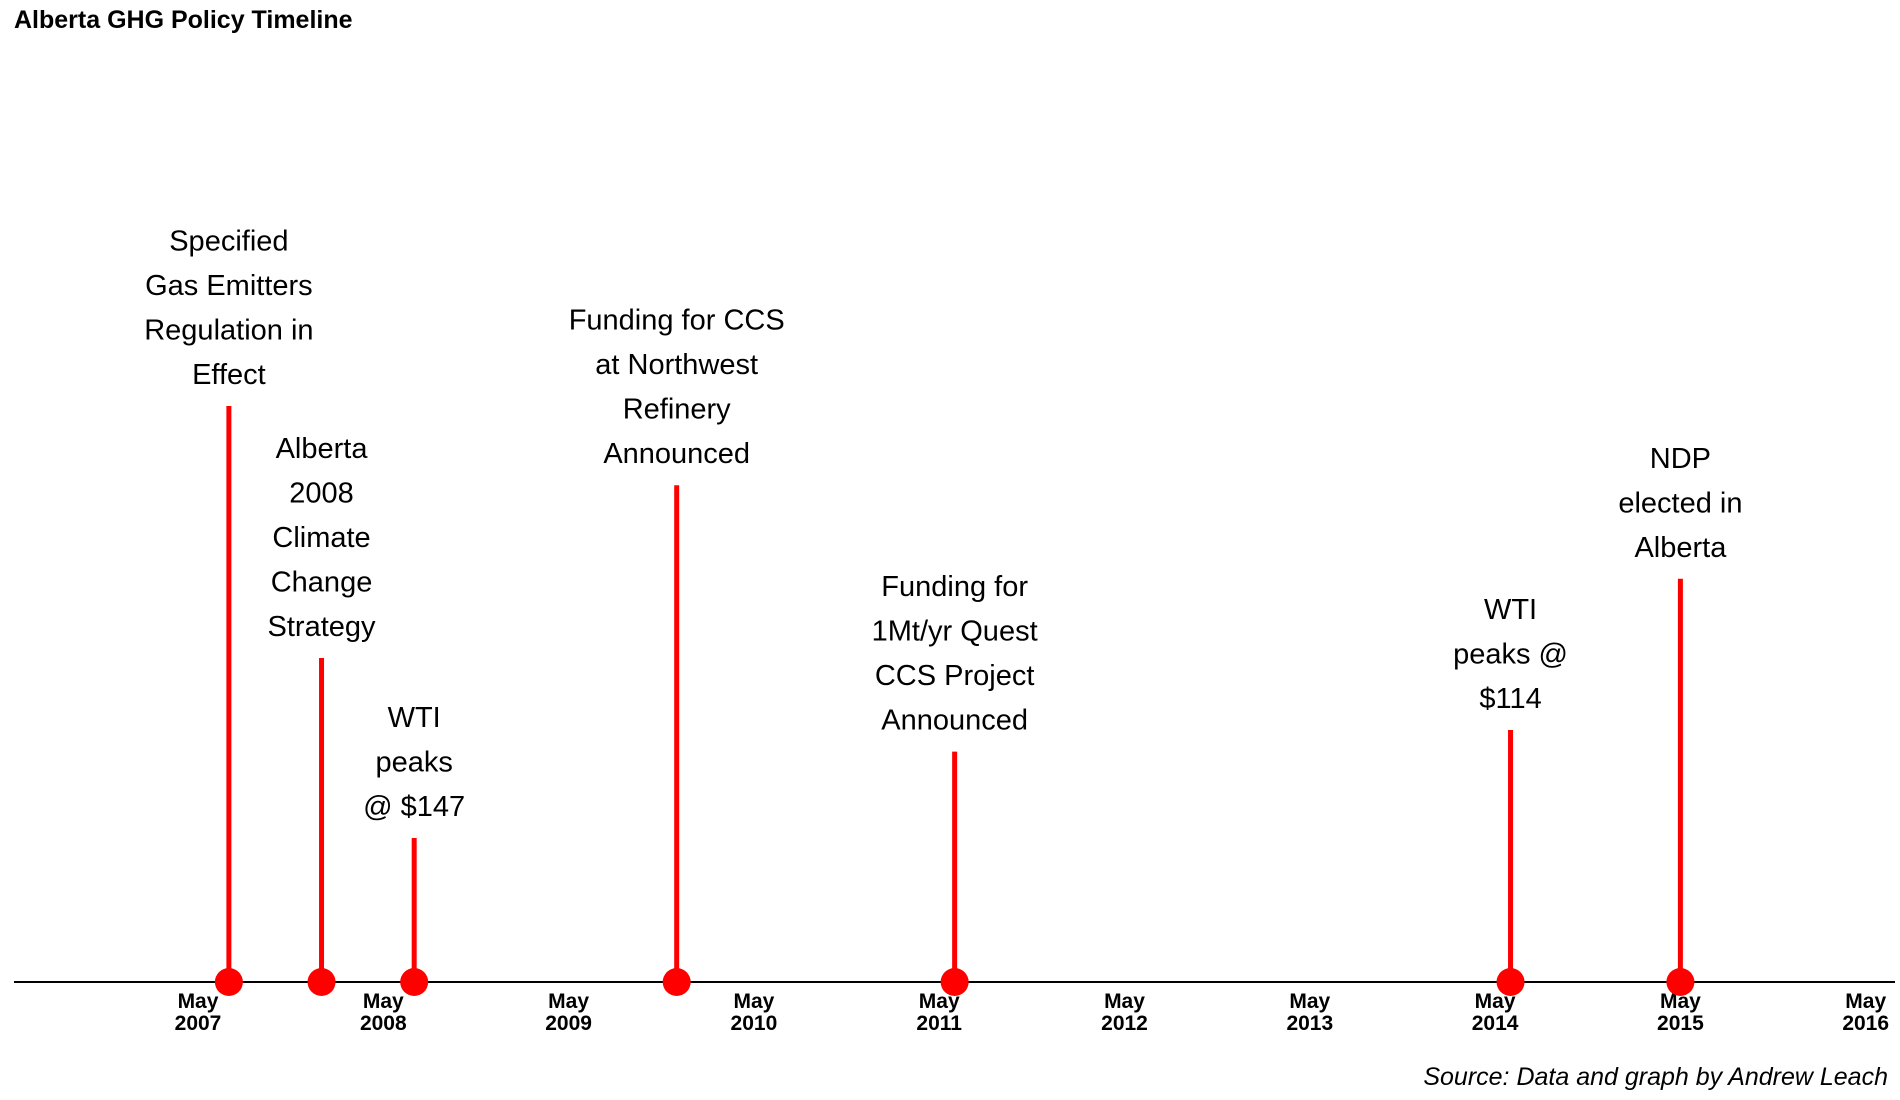  Describe the element at coordinates (939, 1023) in the screenshot. I see `x-tick-label: 2011` at that location.